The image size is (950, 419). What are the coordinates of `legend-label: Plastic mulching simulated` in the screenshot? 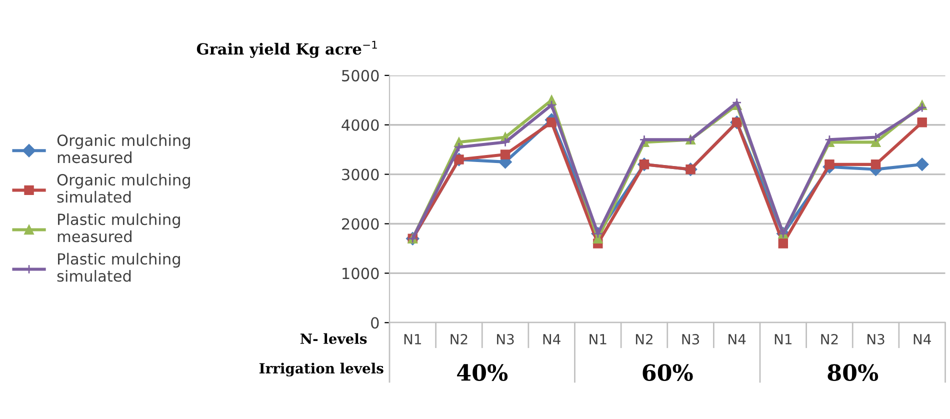 It's located at (118, 267).